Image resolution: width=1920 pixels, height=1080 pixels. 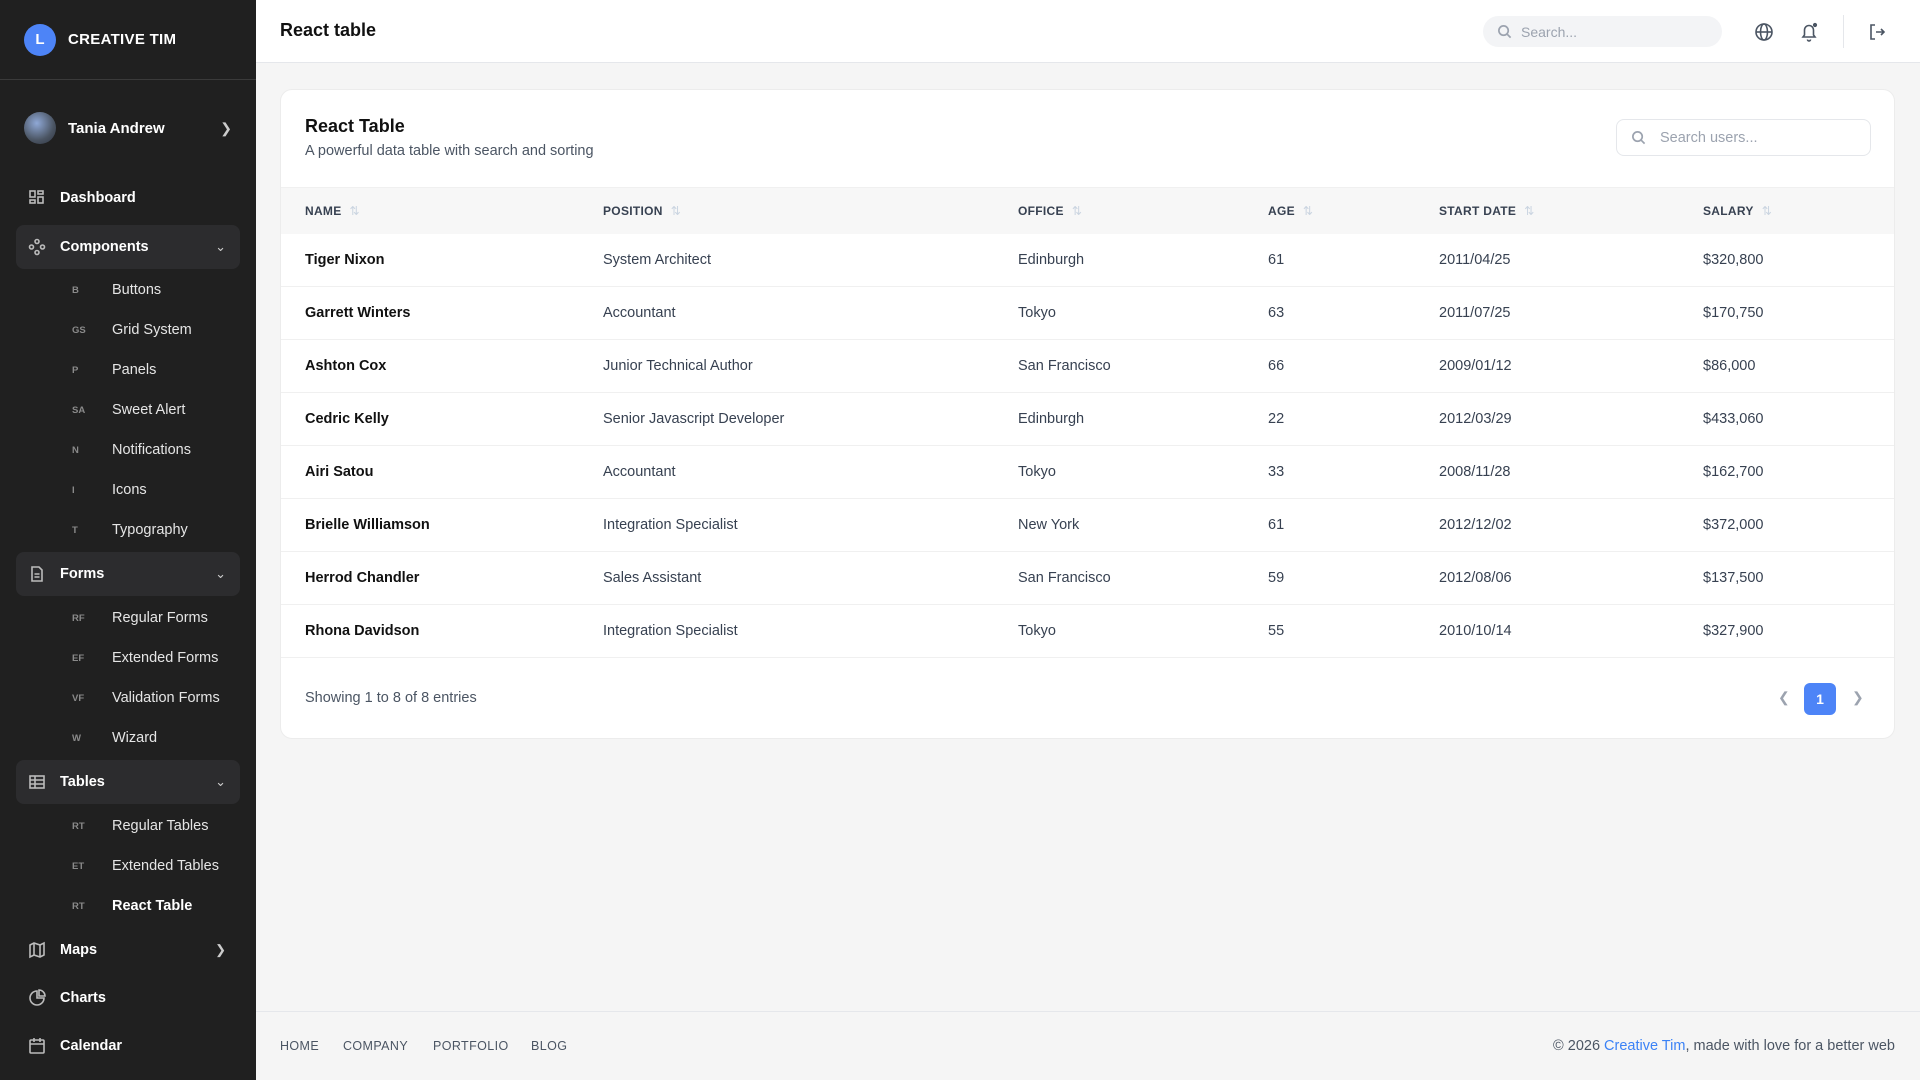 I want to click on column-header-age: AGE ⇅, so click(x=1290, y=211).